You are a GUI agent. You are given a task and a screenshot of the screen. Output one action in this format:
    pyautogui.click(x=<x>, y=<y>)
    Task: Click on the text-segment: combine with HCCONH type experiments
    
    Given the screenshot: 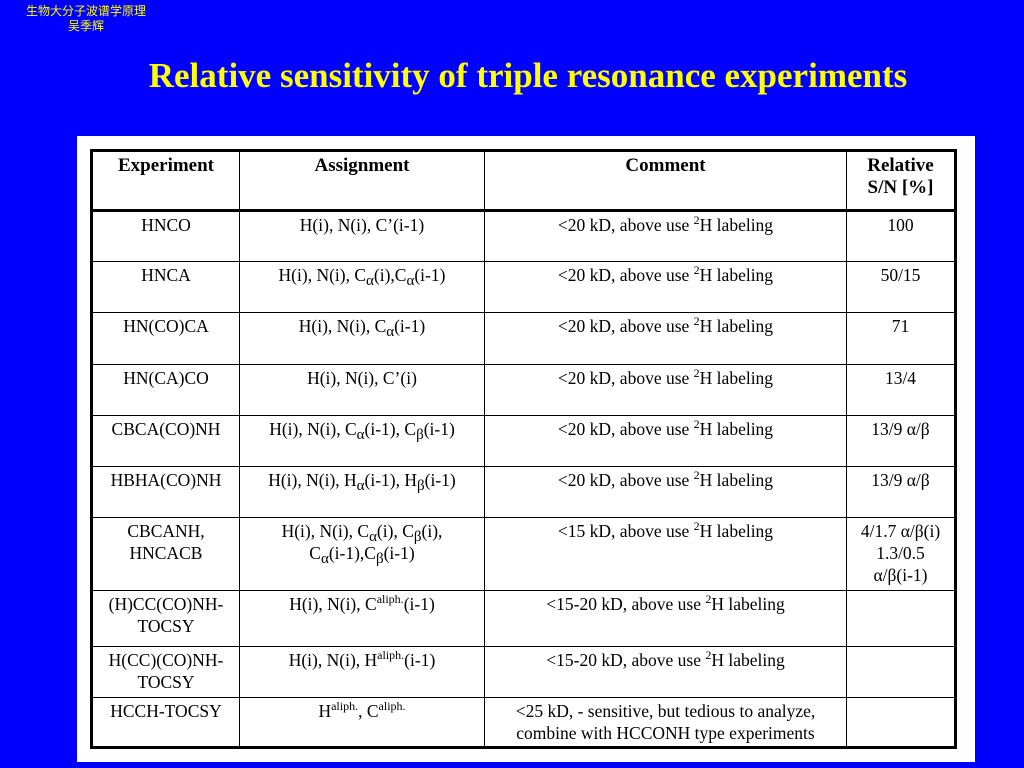 What is the action you would take?
    pyautogui.click(x=665, y=732)
    